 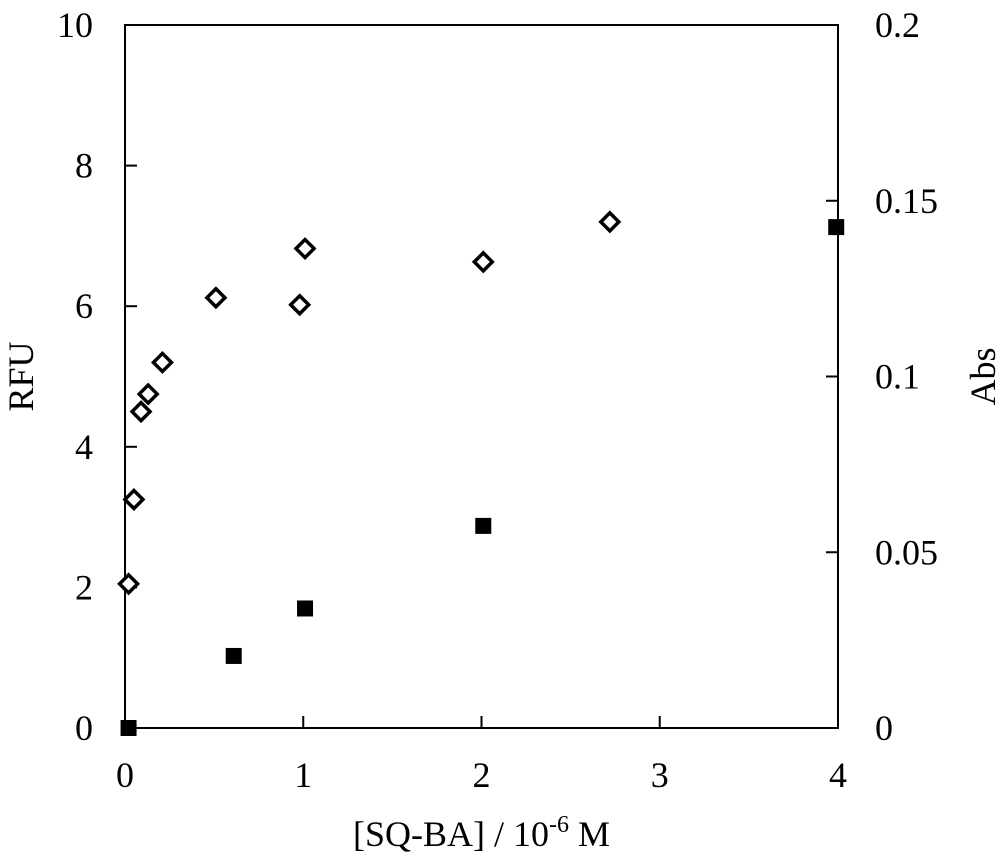 I want to click on y-axis-title: RFU, so click(x=21, y=376).